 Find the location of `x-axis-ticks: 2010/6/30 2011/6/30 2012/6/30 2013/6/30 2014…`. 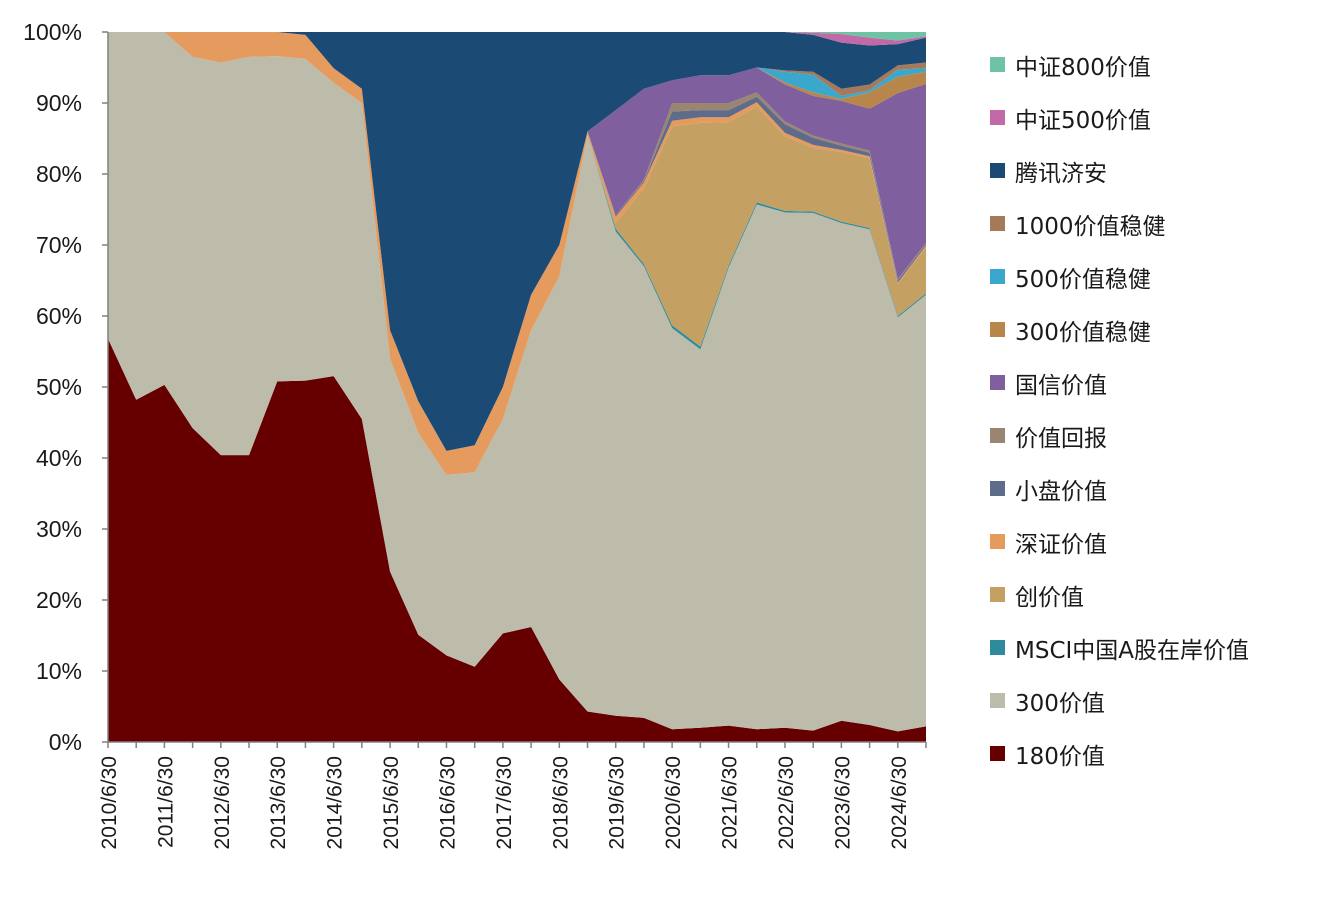

x-axis-ticks: 2010/6/30 2011/6/30 2012/6/30 2013/6/30 2014… is located at coordinates (512, 795).